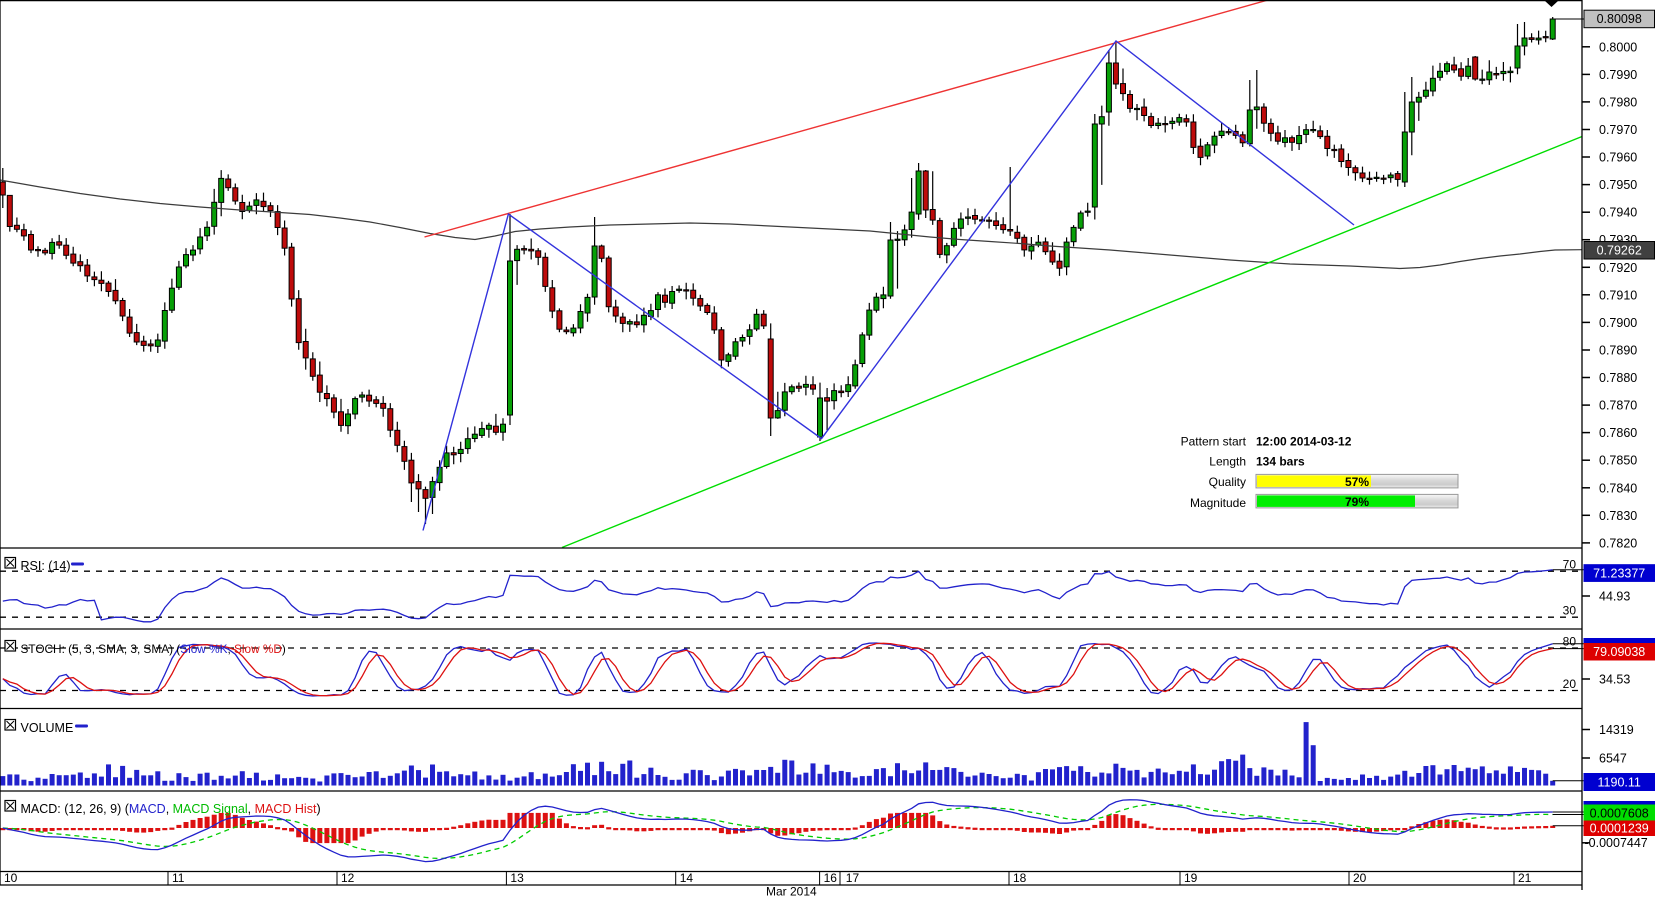 The width and height of the screenshot is (1655, 897). Describe the element at coordinates (1618, 213) in the screenshot. I see `svg-text: 0.7940` at that location.